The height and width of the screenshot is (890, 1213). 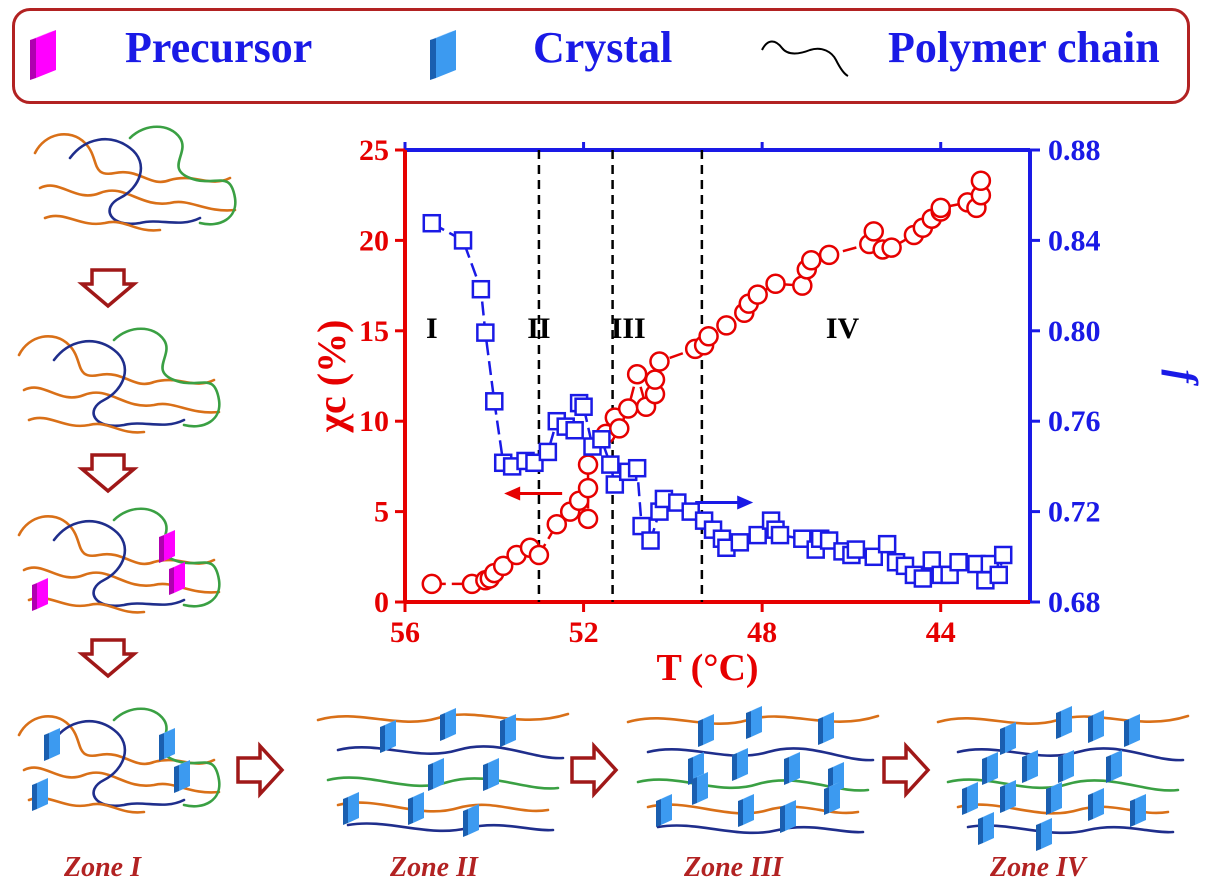 I want to click on region-label-1: I, so click(x=432, y=328).